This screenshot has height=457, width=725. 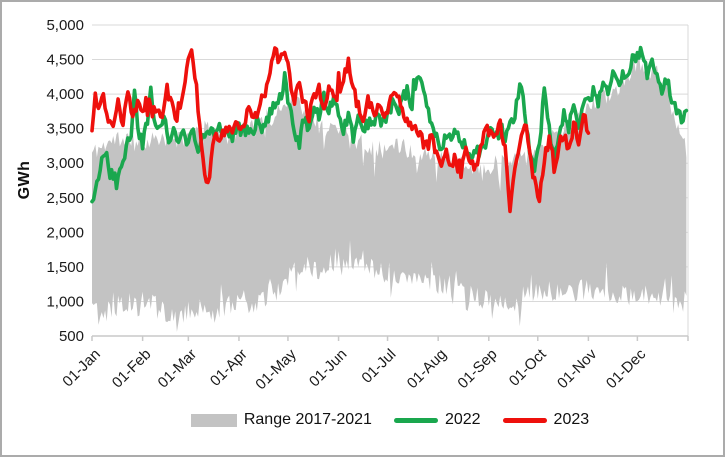 I want to click on y-tick-label: 3,000, so click(x=65, y=163).